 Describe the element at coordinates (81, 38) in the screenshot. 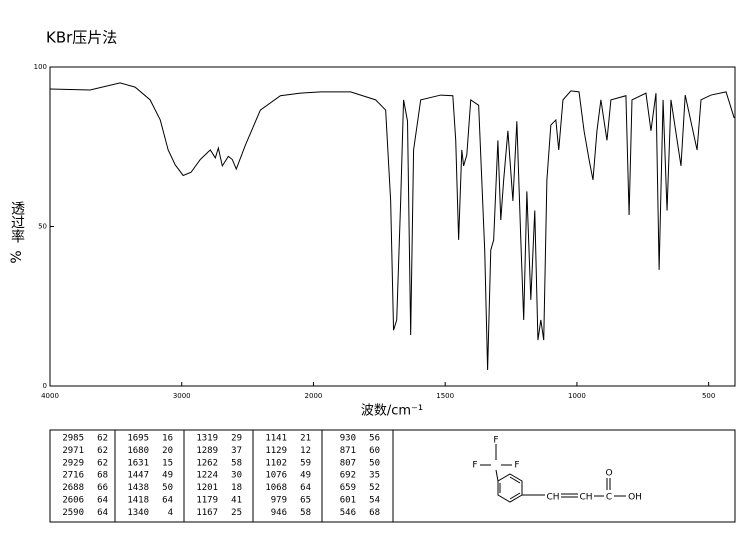

I see `chart-title: KBr压片法` at that location.